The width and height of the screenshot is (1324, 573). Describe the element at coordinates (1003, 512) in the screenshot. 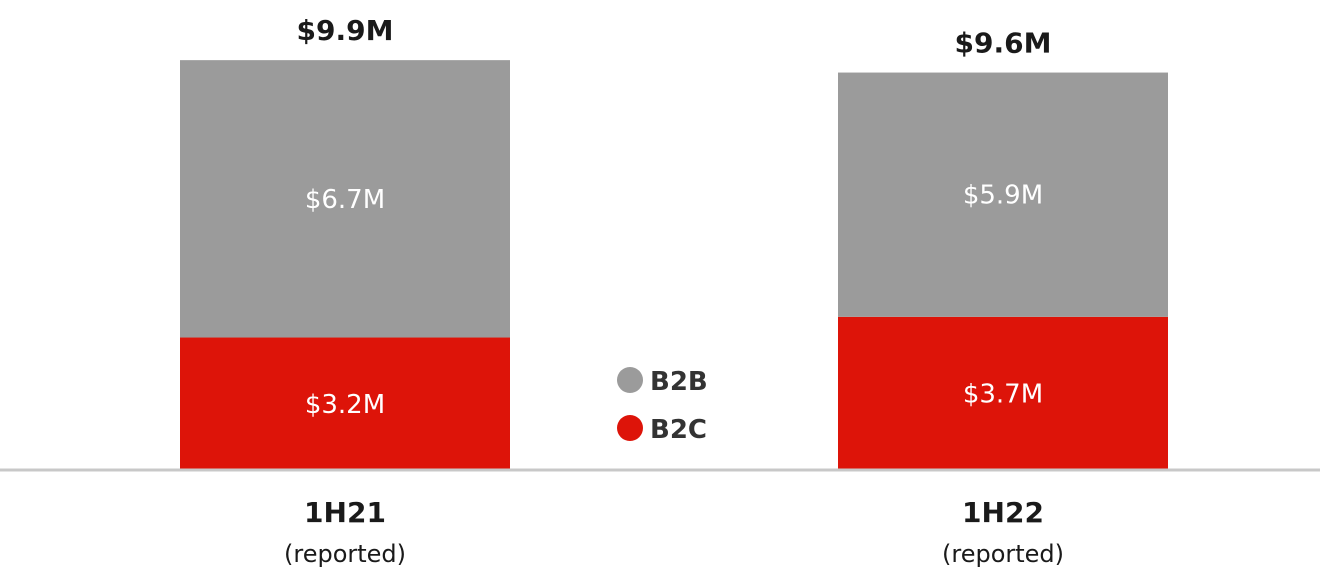

I see `x-tick-label-1h22: 1H22` at that location.